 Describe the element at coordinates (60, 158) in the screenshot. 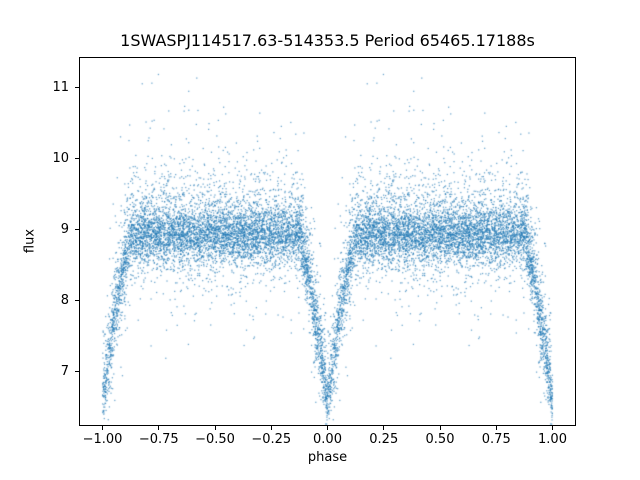

I see `y-tick-label: 10` at that location.